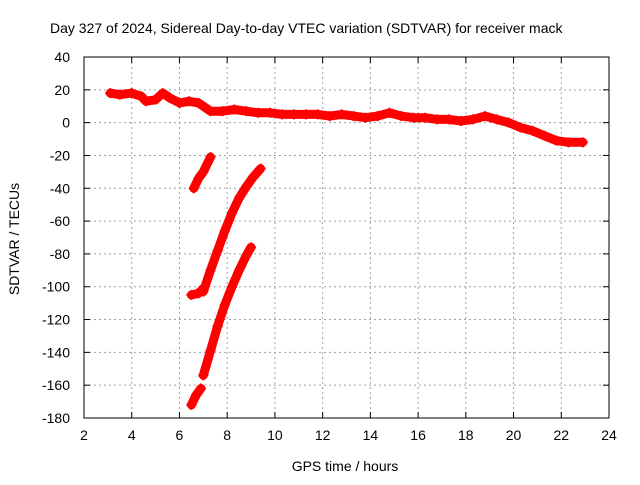 The height and width of the screenshot is (485, 640). Describe the element at coordinates (60, 254) in the screenshot. I see `y-tick-label: -80` at that location.